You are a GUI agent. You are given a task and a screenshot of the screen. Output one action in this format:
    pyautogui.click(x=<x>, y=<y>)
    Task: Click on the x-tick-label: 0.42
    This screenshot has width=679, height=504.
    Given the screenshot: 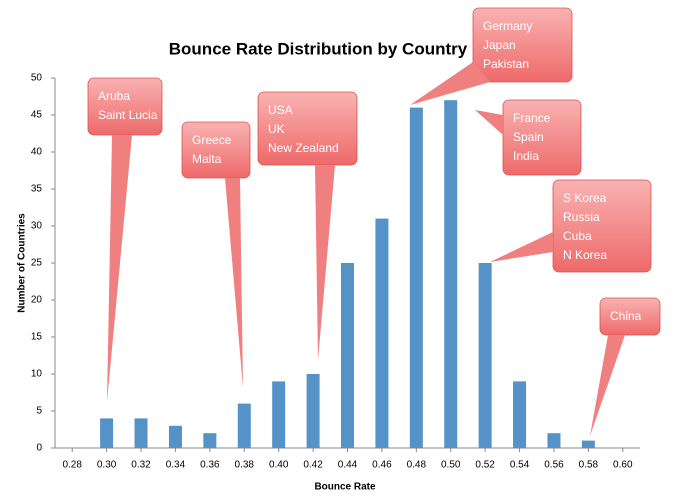 What is the action you would take?
    pyautogui.click(x=313, y=465)
    